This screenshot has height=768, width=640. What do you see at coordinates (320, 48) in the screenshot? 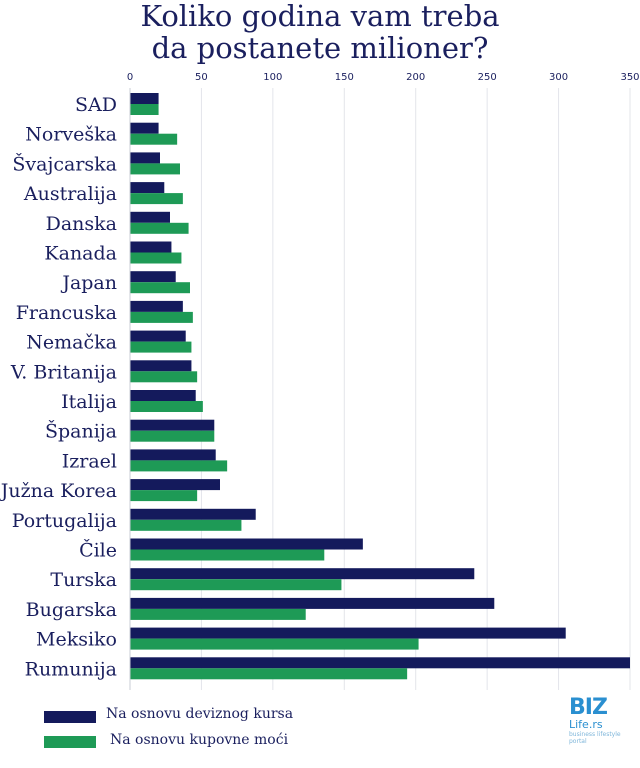
I see `chart-title-line-2: da postanete milioner?` at bounding box center [320, 48].